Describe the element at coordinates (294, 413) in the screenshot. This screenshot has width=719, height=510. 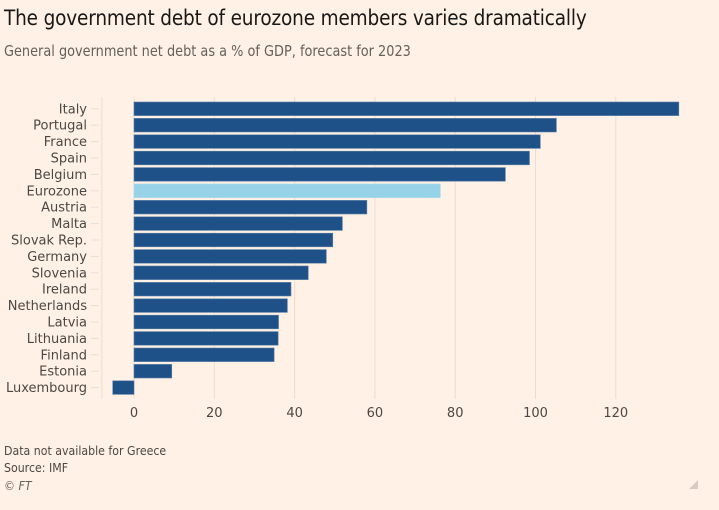
I see `x-tick-label: 40` at that location.